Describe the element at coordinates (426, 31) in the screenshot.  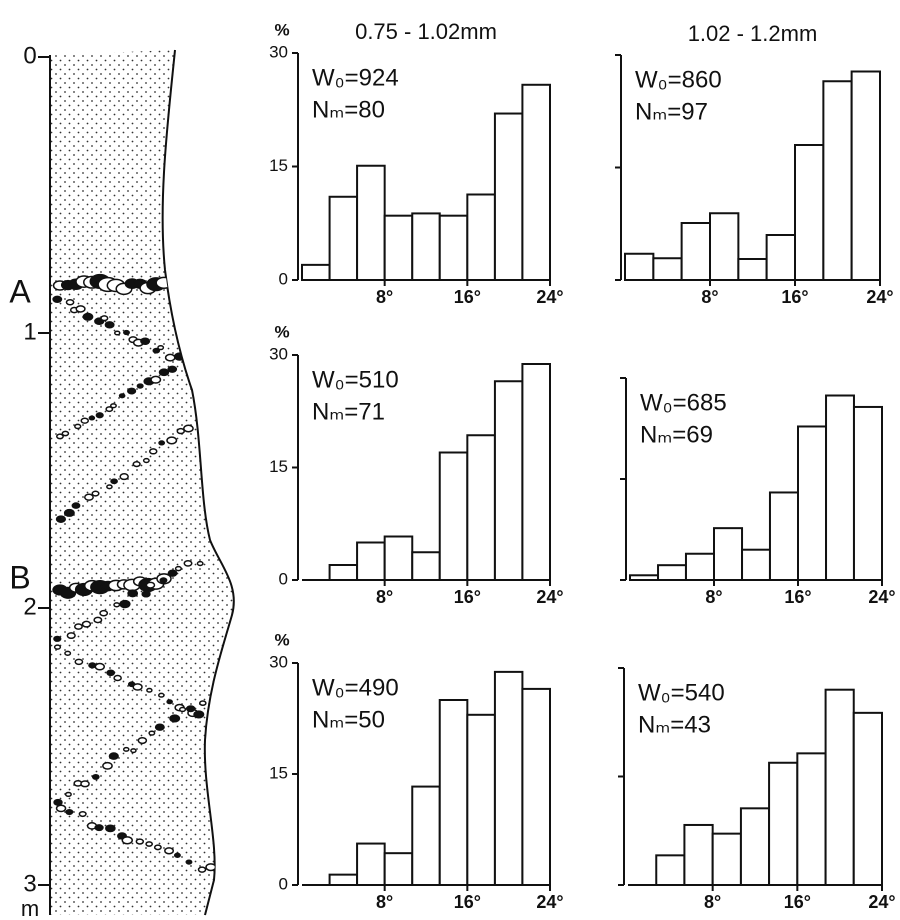
I see `chart-title: 0.75 - 1.02mm` at that location.